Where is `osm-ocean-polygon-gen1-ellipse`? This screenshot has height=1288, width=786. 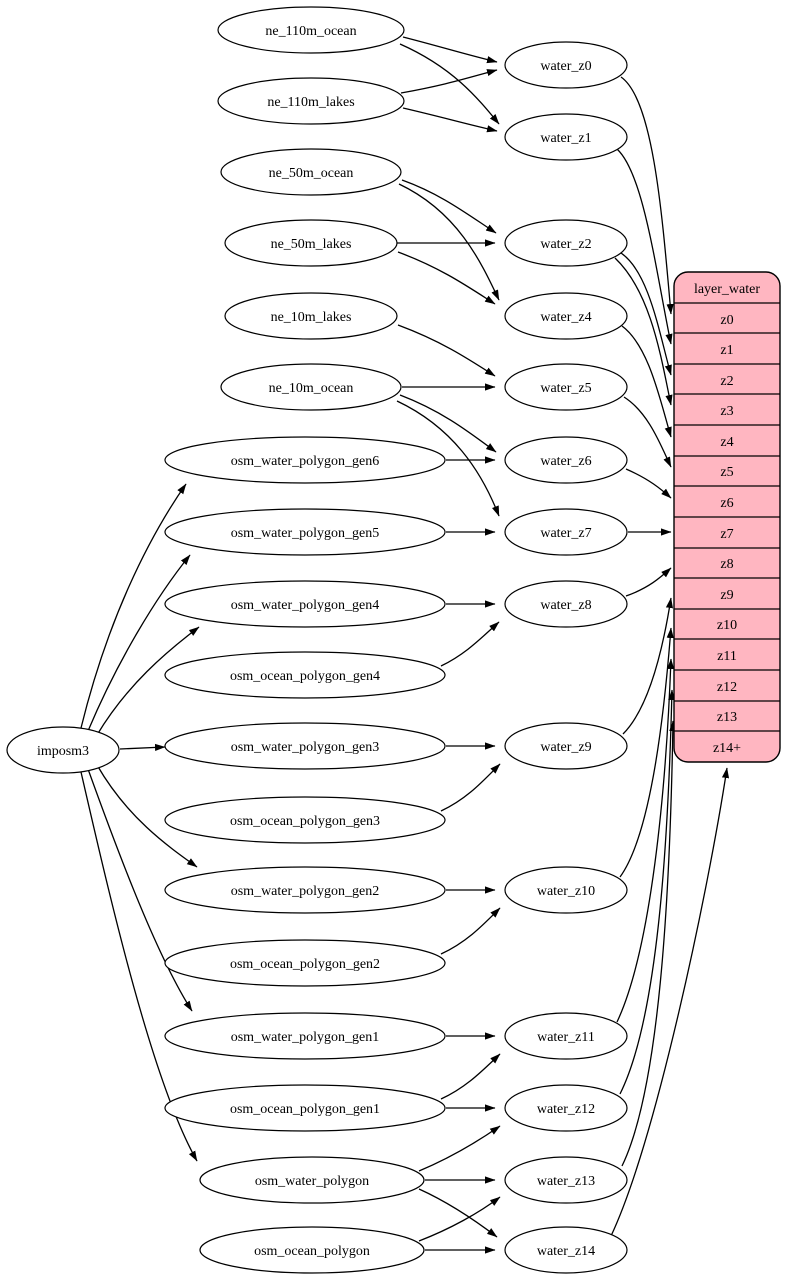 osm-ocean-polygon-gen1-ellipse is located at coordinates (305, 1108).